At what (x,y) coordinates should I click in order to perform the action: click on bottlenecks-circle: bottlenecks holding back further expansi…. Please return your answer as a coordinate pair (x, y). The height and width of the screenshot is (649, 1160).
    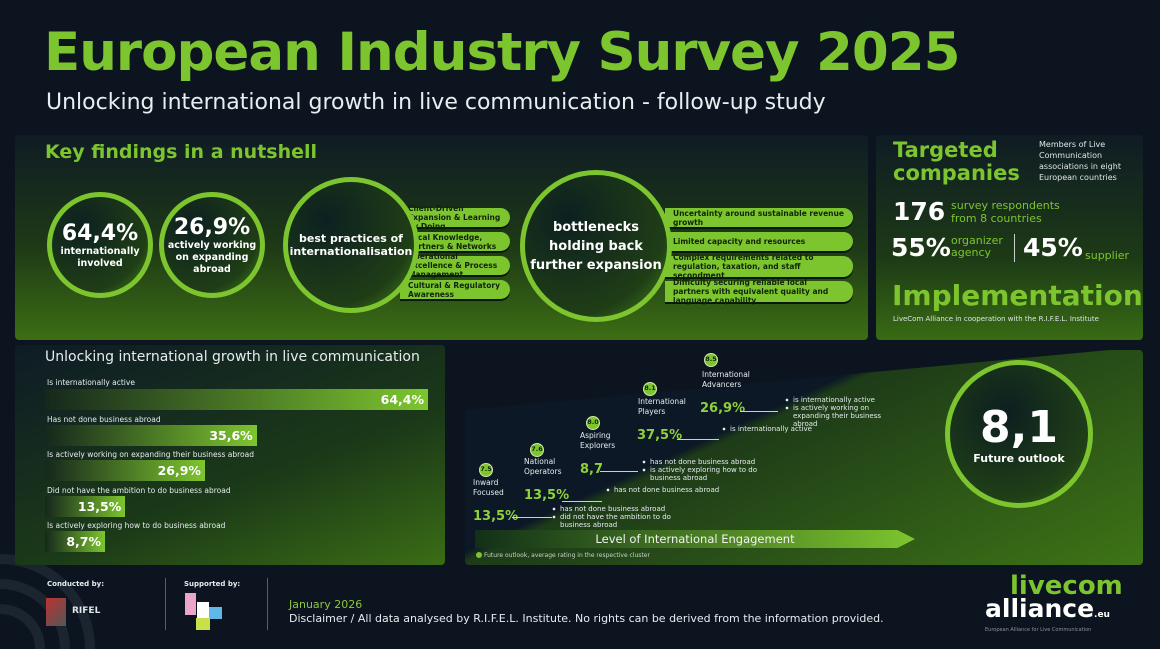
    Looking at the image, I should click on (596, 246).